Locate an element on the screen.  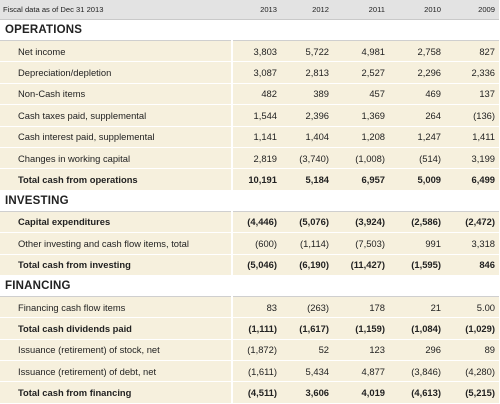
value-cell: (4,613) is located at coordinates (417, 392).